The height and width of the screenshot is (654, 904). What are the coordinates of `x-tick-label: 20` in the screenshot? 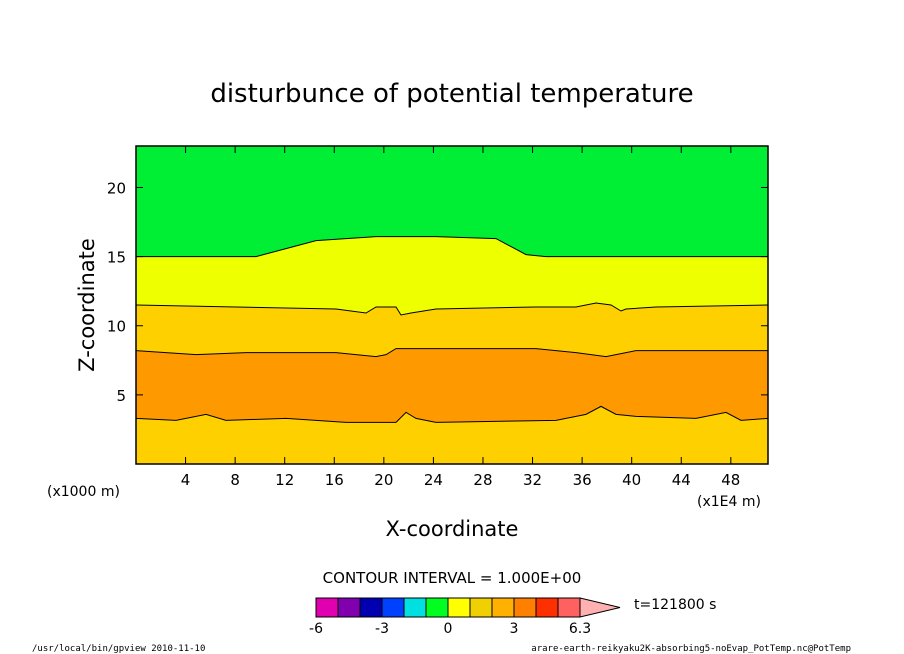 It's located at (383, 480).